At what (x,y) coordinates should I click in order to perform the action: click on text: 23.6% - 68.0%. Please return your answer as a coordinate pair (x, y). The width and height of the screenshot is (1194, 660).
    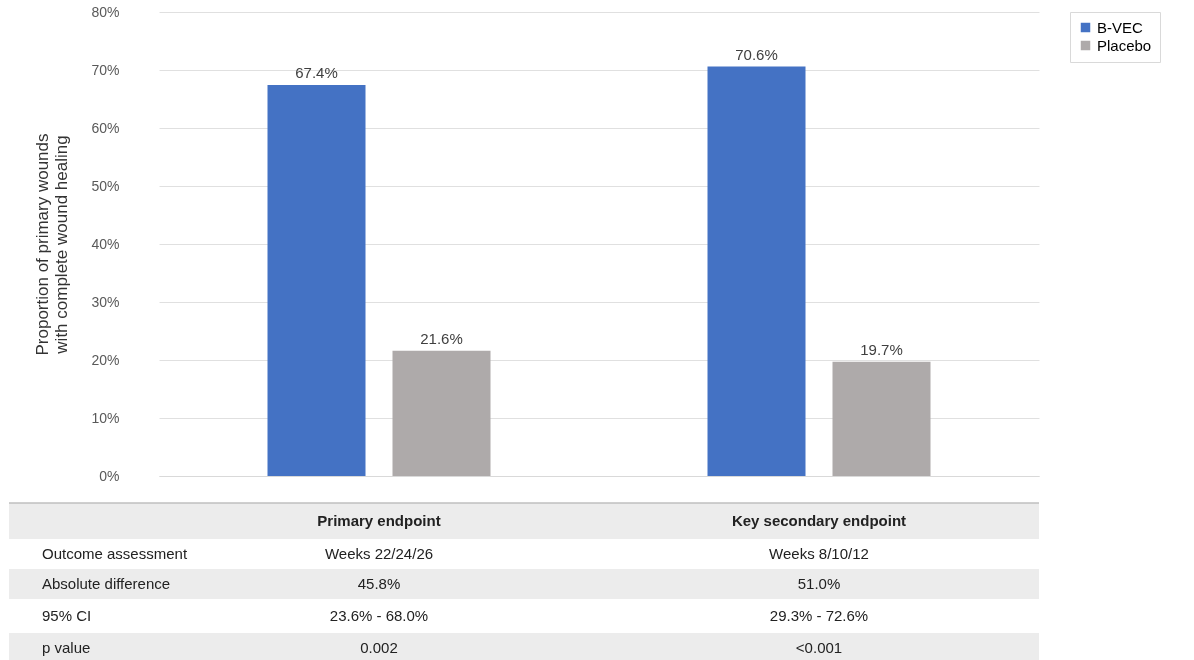
    Looking at the image, I should click on (379, 615).